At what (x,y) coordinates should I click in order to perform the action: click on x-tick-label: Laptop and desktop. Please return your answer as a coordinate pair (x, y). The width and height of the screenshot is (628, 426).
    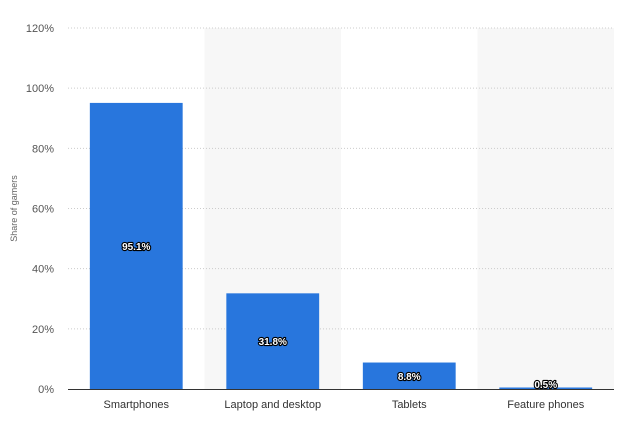
    Looking at the image, I should click on (272, 405).